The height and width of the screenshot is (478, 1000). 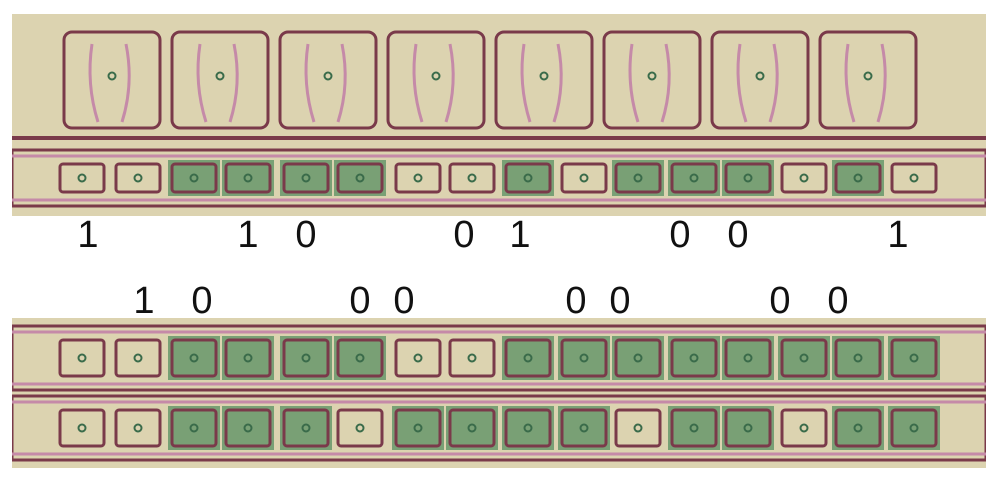 What do you see at coordinates (499, 358) in the screenshot?
I see `row-outline` at bounding box center [499, 358].